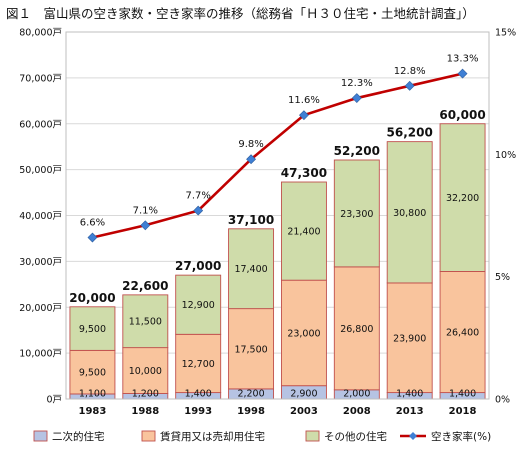  I want to click on total-label: 20,000, so click(92, 298).